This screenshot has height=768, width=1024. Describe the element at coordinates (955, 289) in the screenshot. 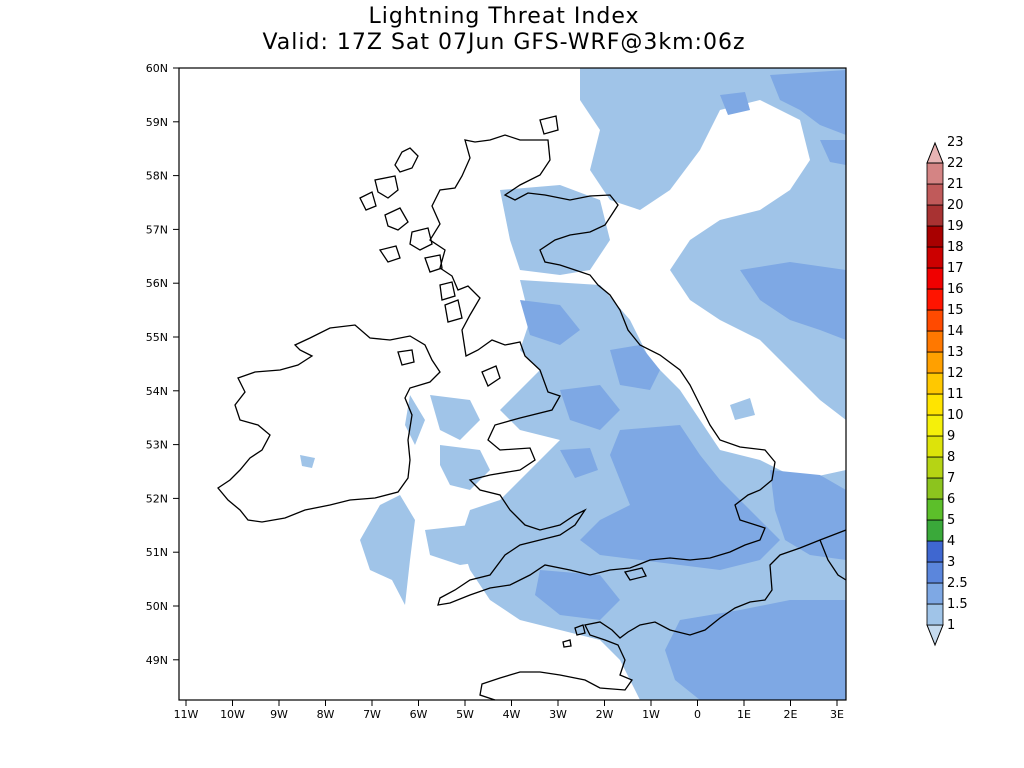

I see `colorbar-label: 16` at that location.